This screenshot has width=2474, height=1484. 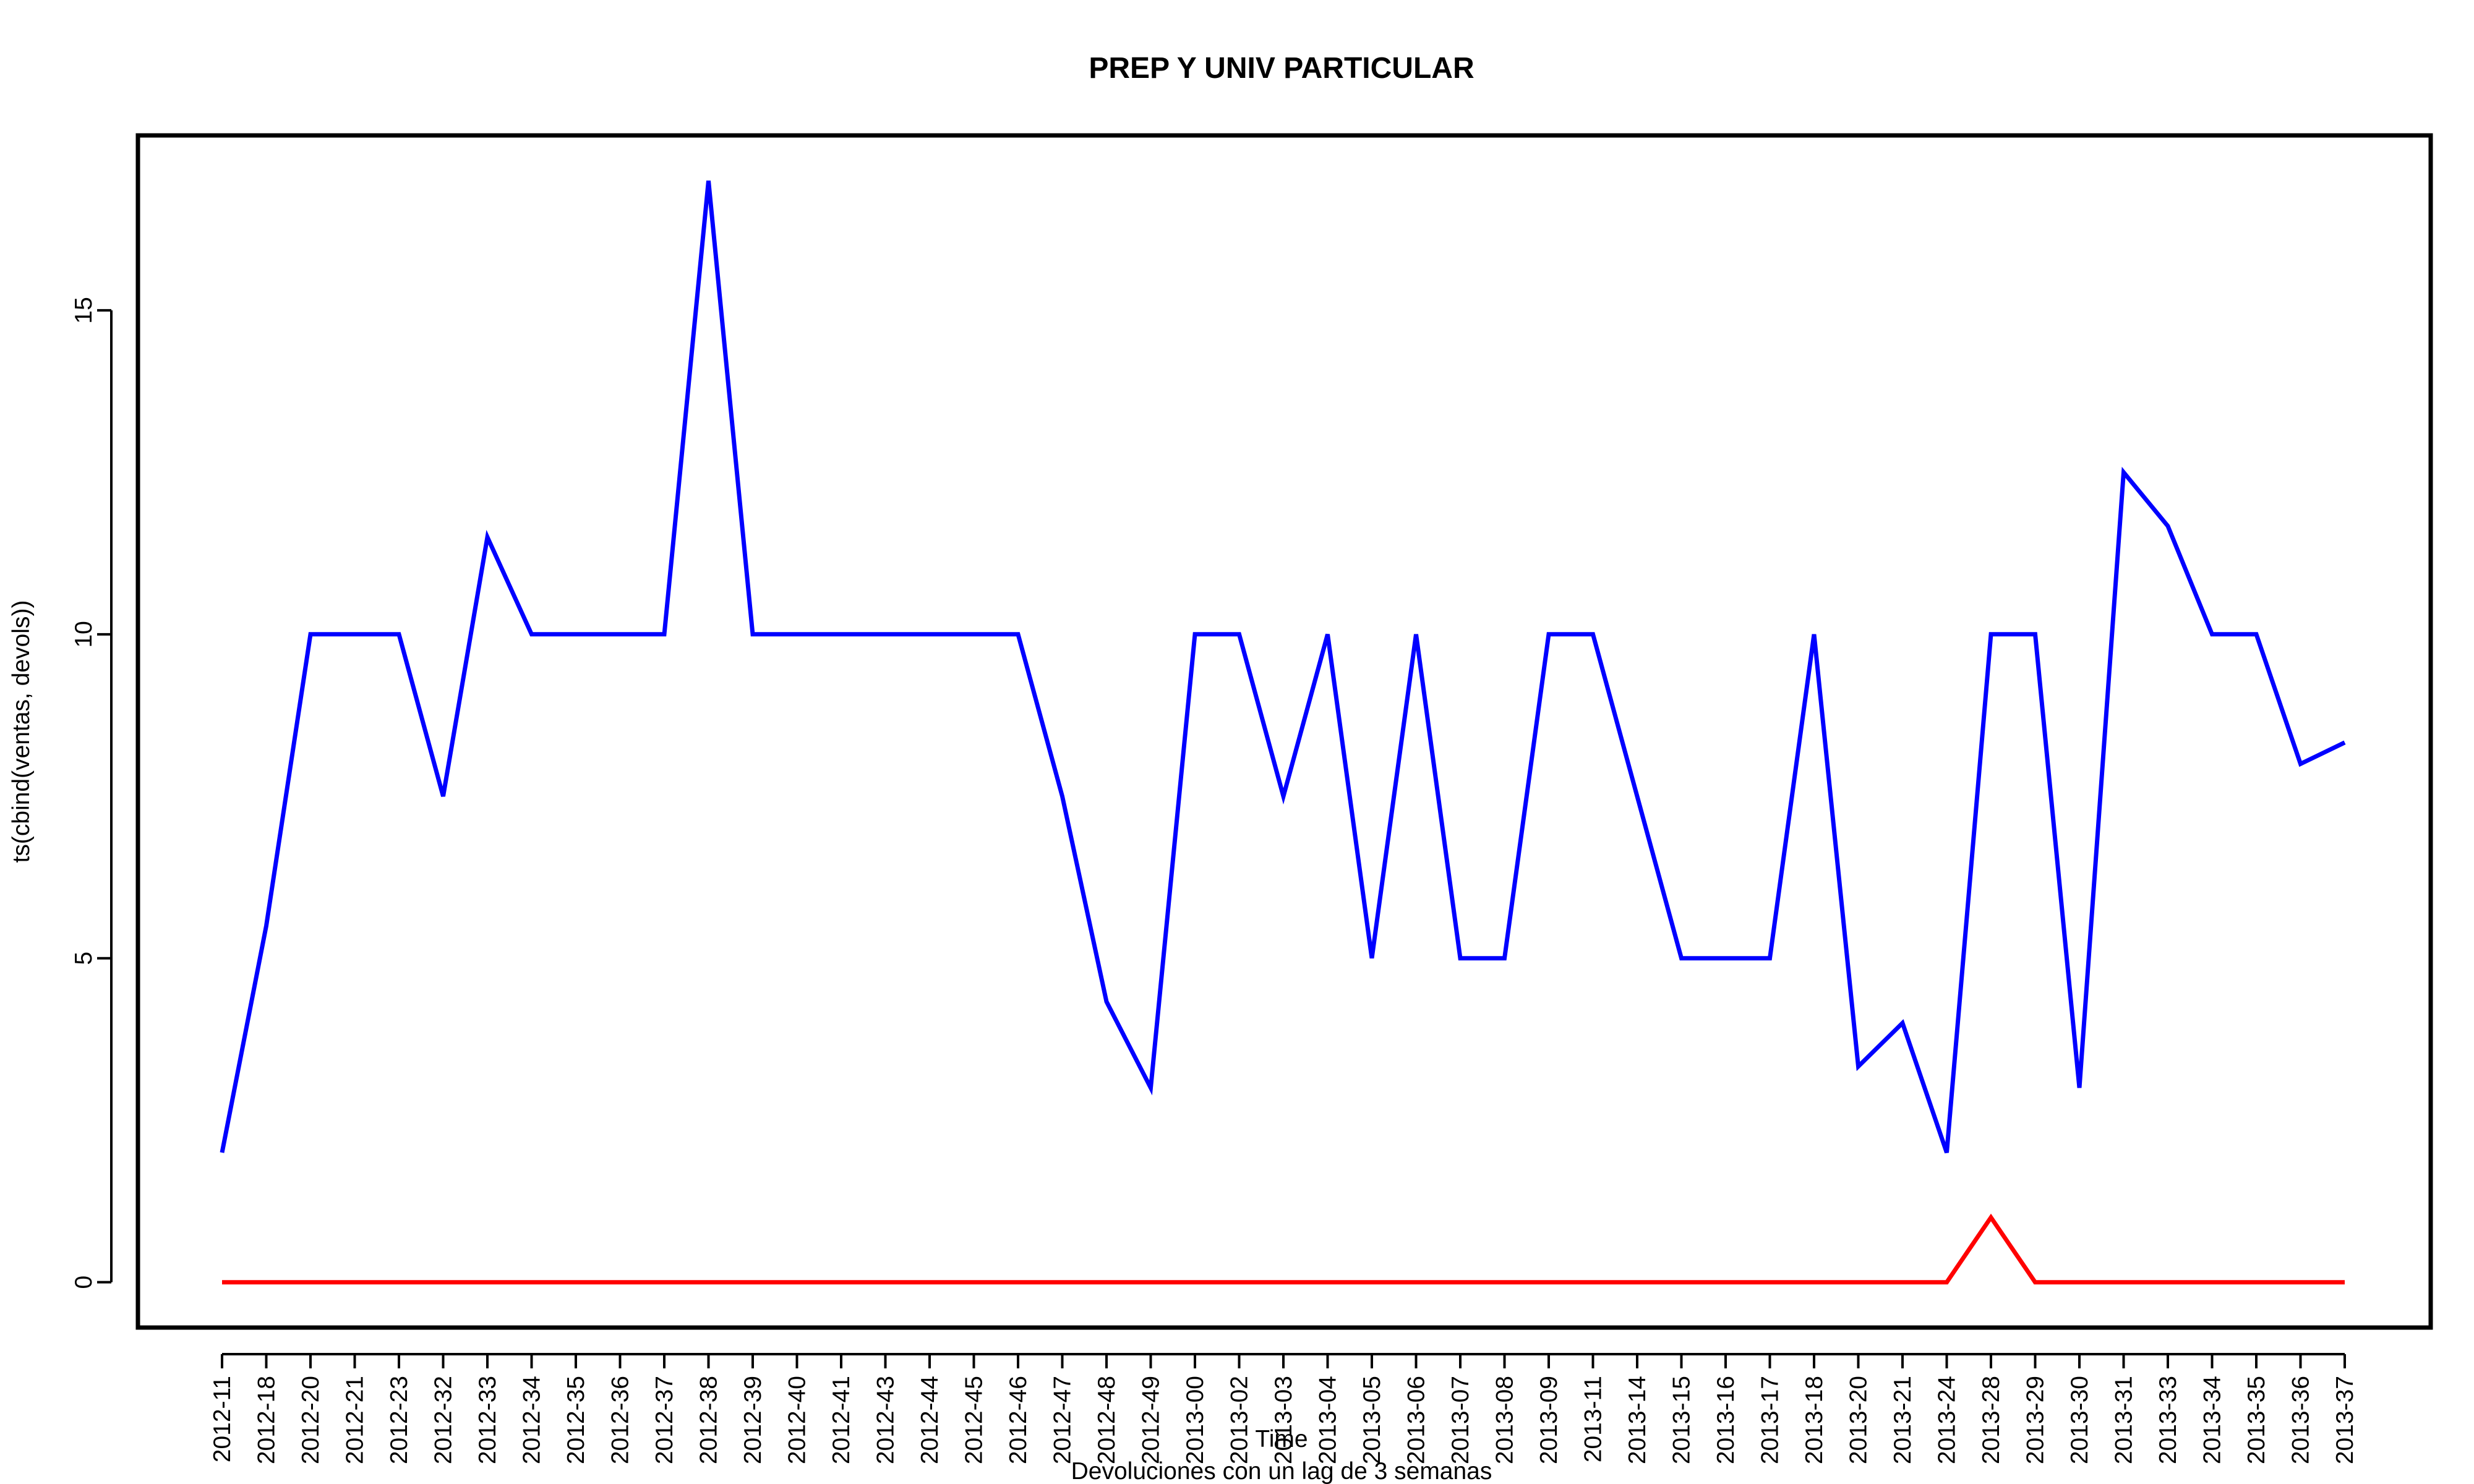 What do you see at coordinates (1328, 1420) in the screenshot?
I see `x-tick-label: 2013-04` at bounding box center [1328, 1420].